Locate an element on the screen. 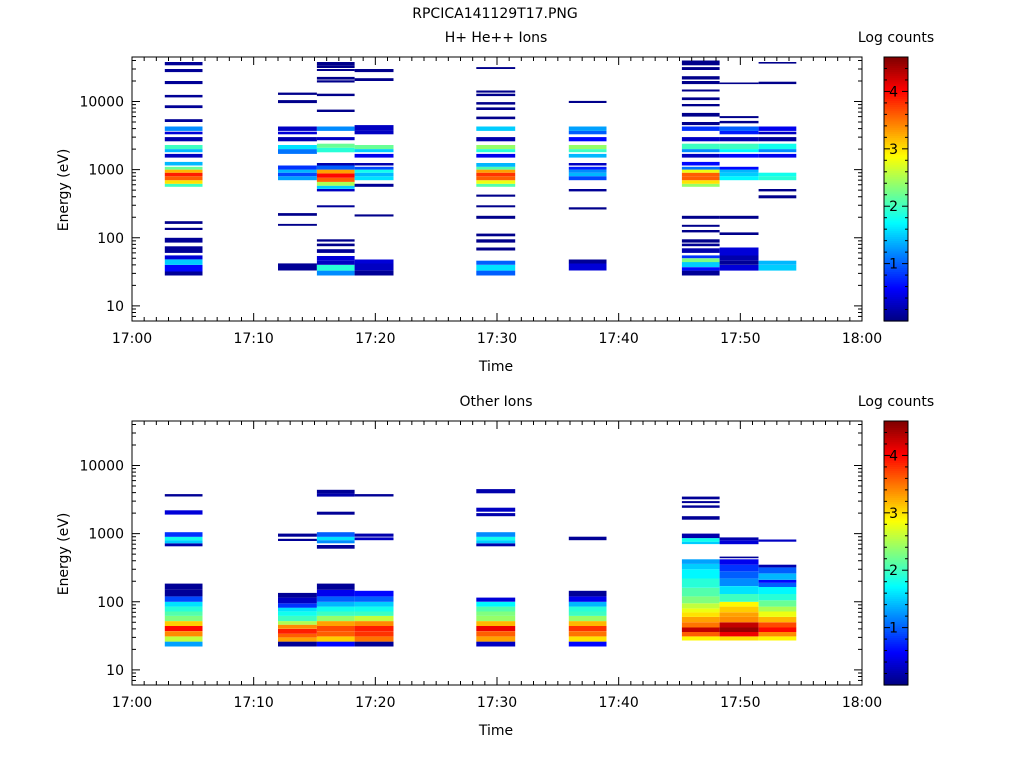 Image resolution: width=1024 pixels, height=768 pixels. y-tick-label: 10000 is located at coordinates (101, 103).